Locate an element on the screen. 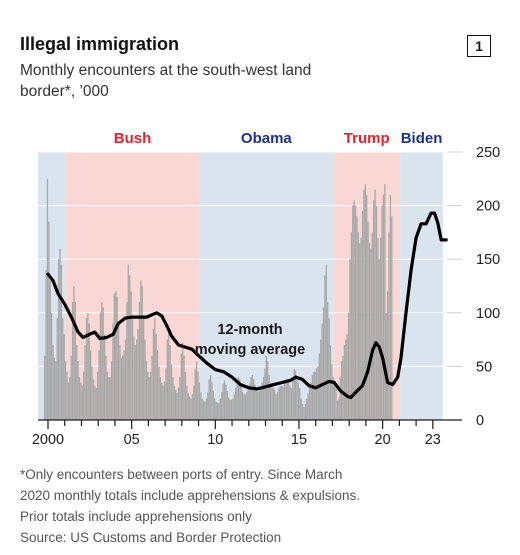 This screenshot has height=555, width=520. y-tick-label: 50 is located at coordinates (484, 367).